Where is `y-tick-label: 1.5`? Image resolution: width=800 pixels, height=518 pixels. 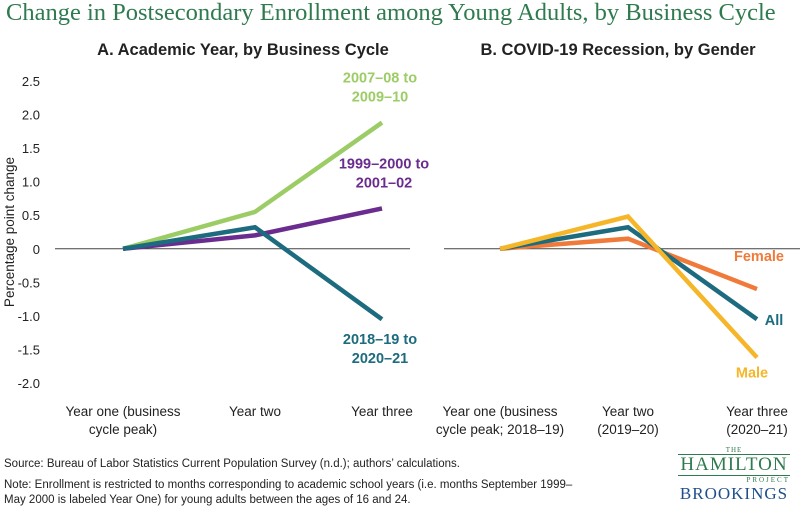
y-tick-label: 1.5 is located at coordinates (31, 148).